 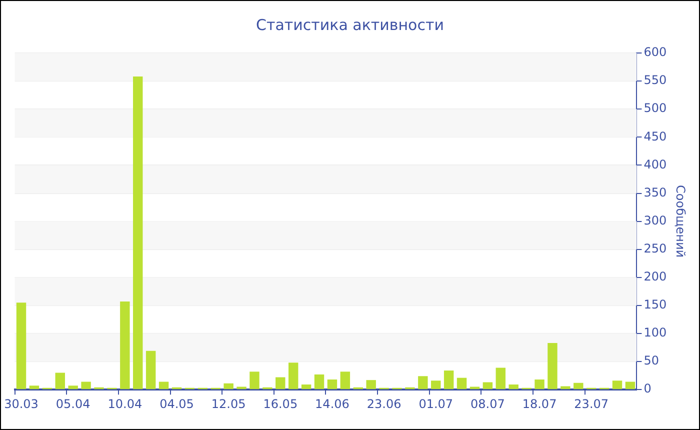 I want to click on x-tick-label: 05.04, so click(x=73, y=403).